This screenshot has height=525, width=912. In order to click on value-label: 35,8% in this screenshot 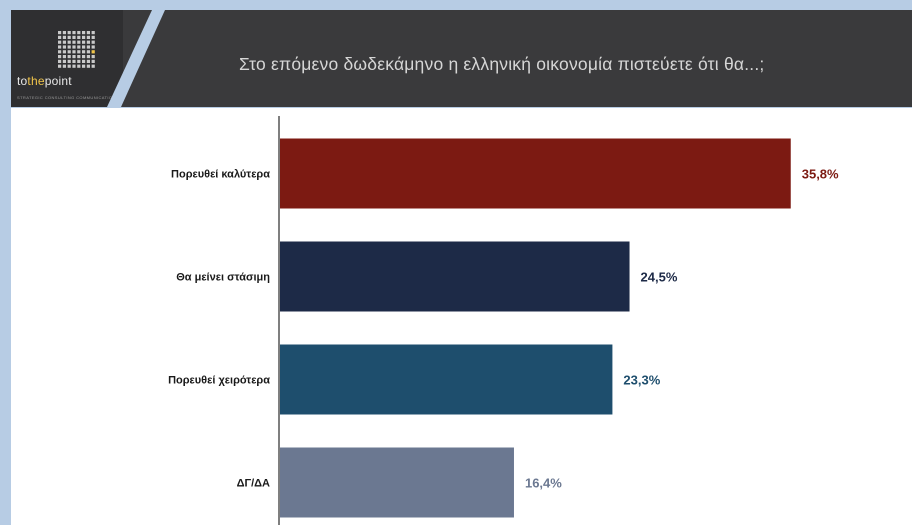, I will do `click(820, 174)`.